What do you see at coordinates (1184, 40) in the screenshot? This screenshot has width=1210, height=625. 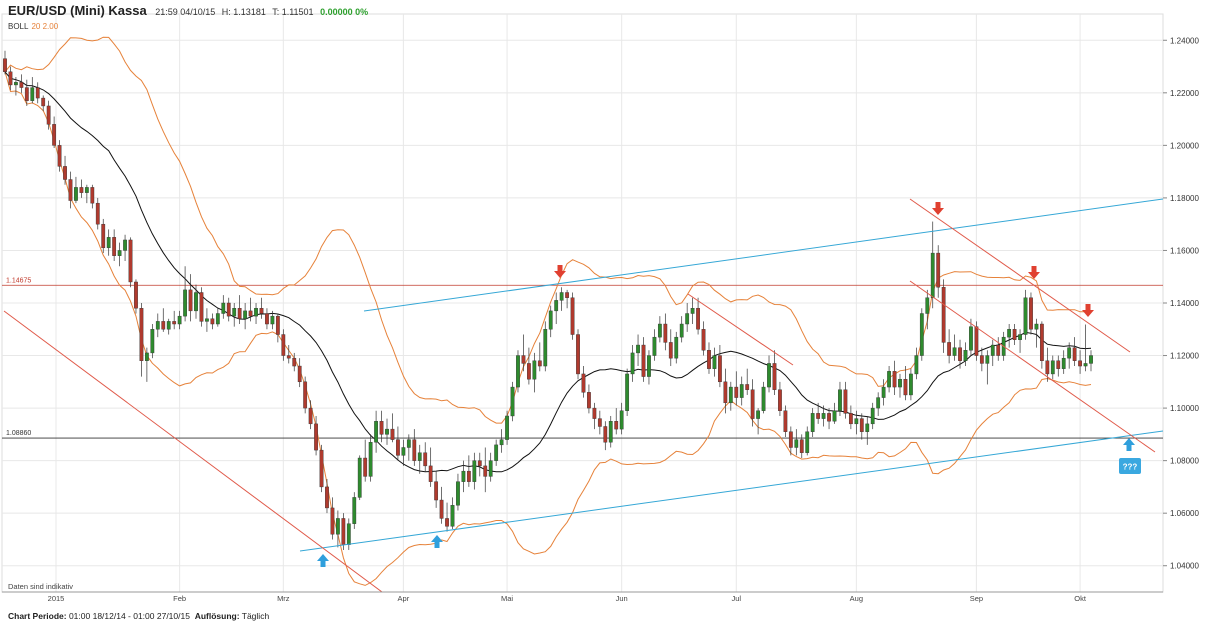 I see `y-tick-label: 1.24000` at bounding box center [1184, 40].